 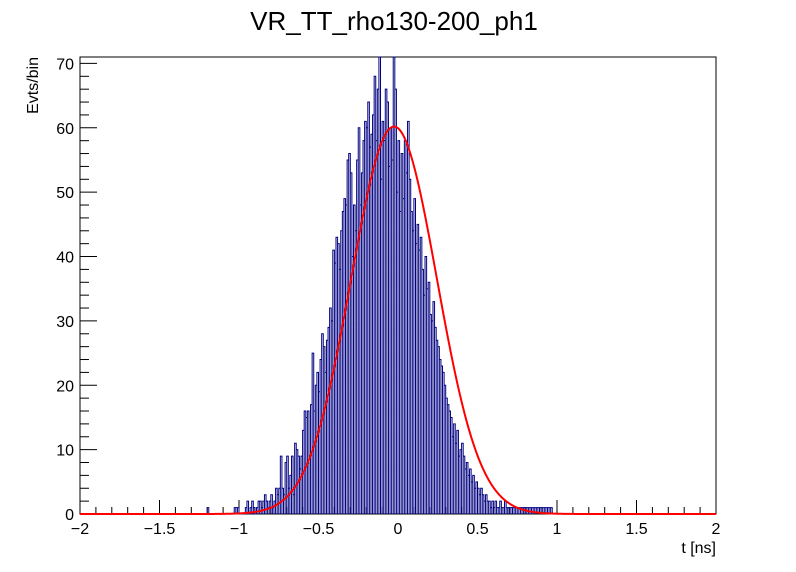 What do you see at coordinates (65, 129) in the screenshot?
I see `y-tick-label: 60` at bounding box center [65, 129].